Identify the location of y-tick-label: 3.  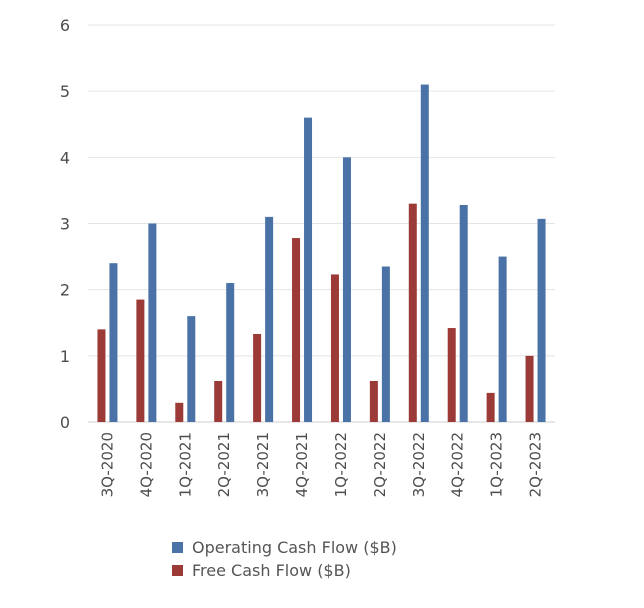
(65, 224).